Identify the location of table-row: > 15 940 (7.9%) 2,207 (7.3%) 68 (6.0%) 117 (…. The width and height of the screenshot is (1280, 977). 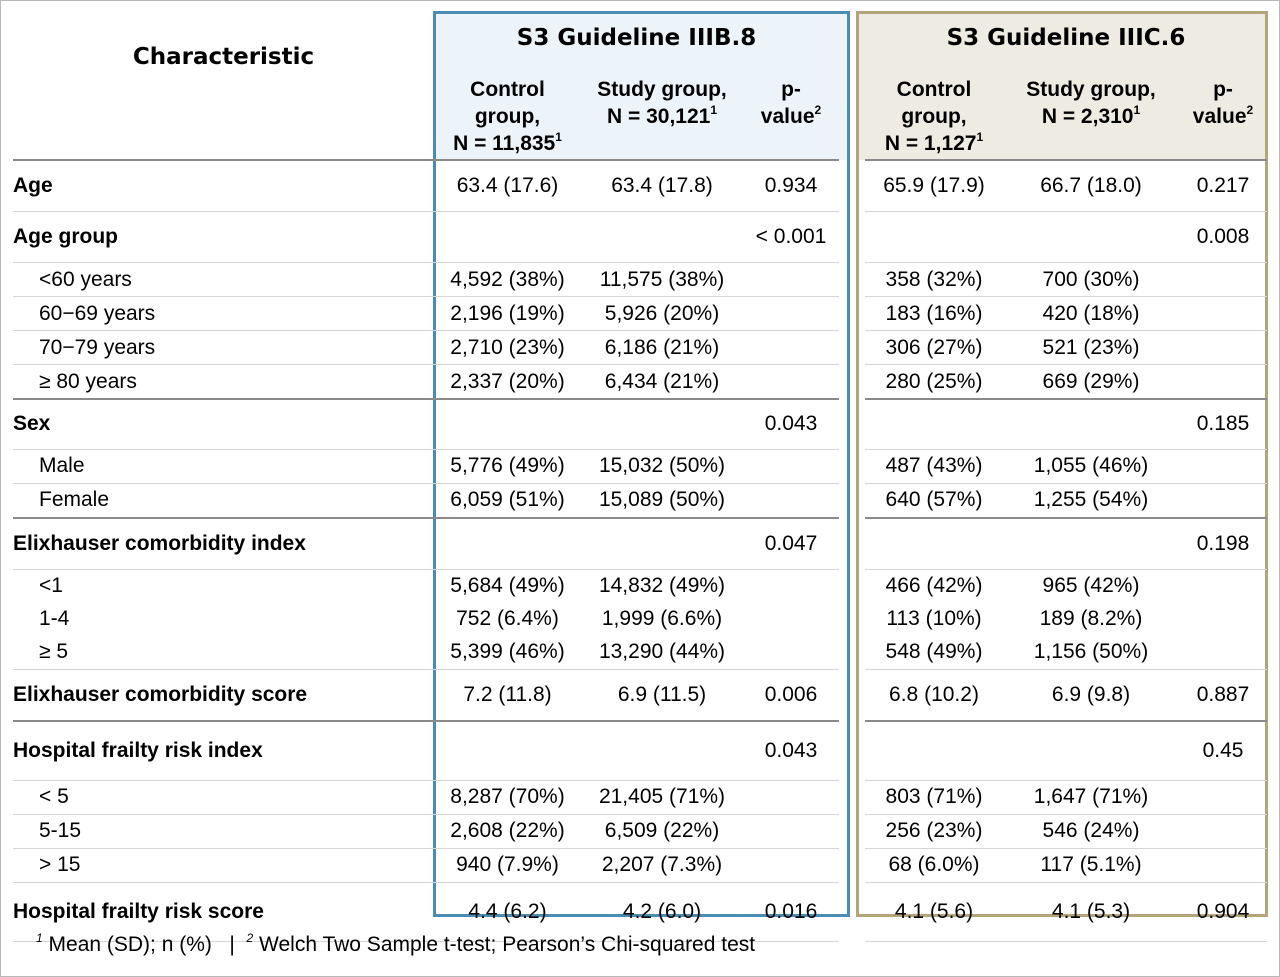
(640, 864).